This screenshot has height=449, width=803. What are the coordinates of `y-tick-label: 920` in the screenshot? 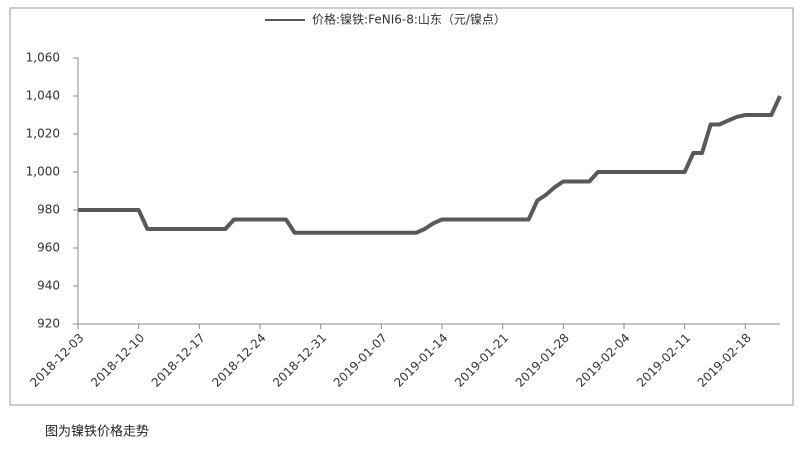 It's located at (48, 324).